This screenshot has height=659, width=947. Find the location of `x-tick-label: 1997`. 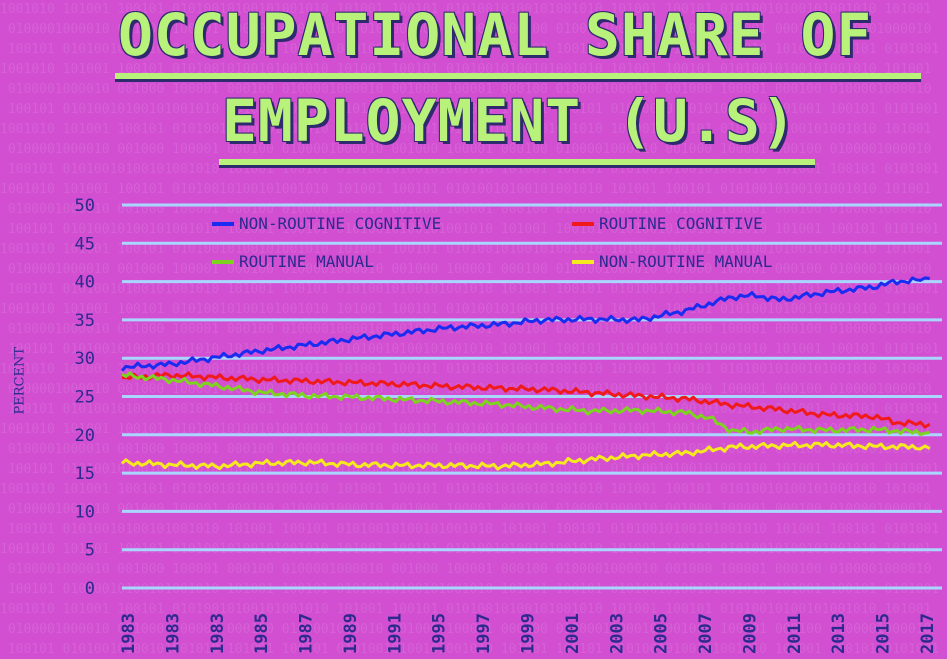

x-tick-label: 1997 is located at coordinates (484, 633).